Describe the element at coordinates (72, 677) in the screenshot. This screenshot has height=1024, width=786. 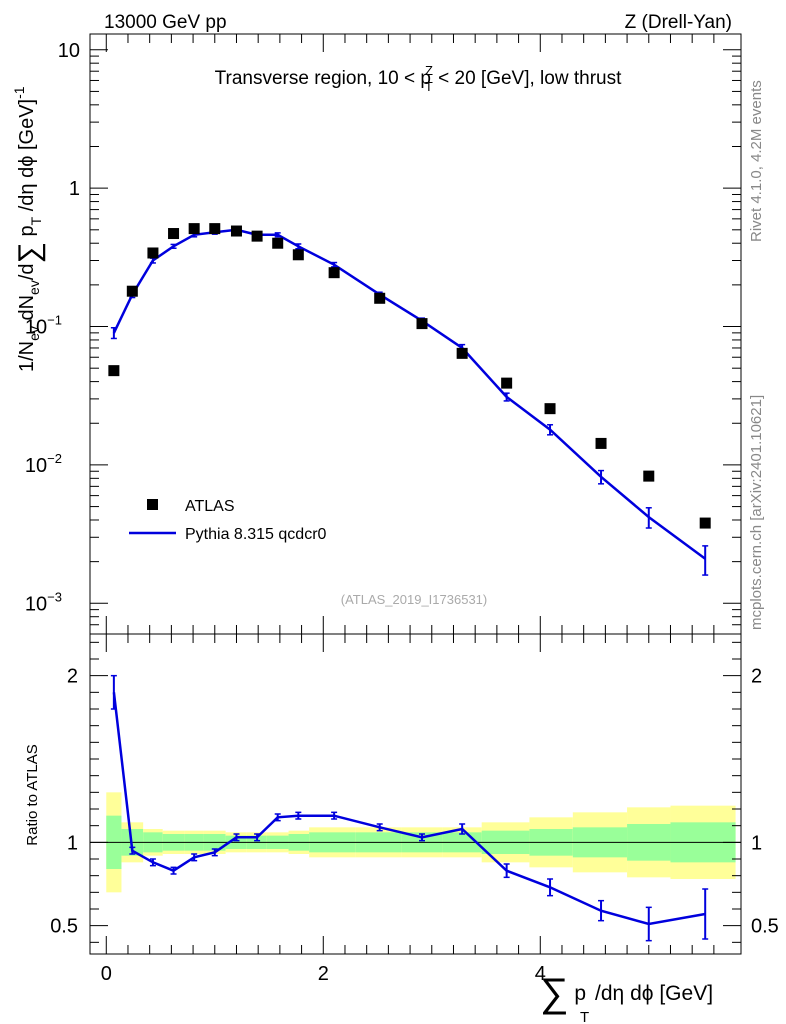
I see `ratio-y-tick-label-left: 2` at that location.